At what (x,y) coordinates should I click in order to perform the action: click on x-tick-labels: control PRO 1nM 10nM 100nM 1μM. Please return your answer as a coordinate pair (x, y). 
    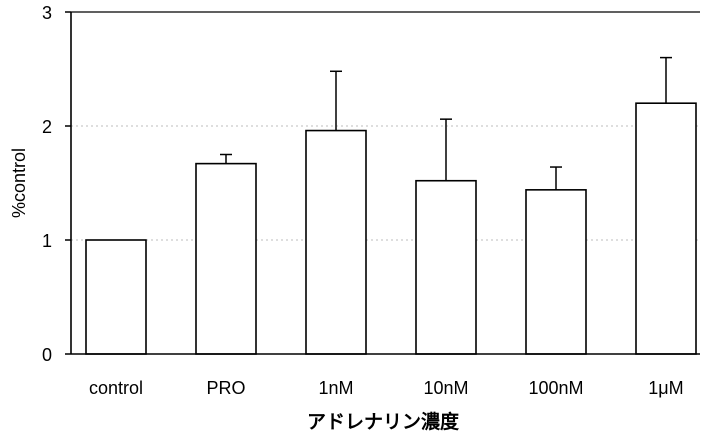
    Looking at the image, I should click on (386, 388).